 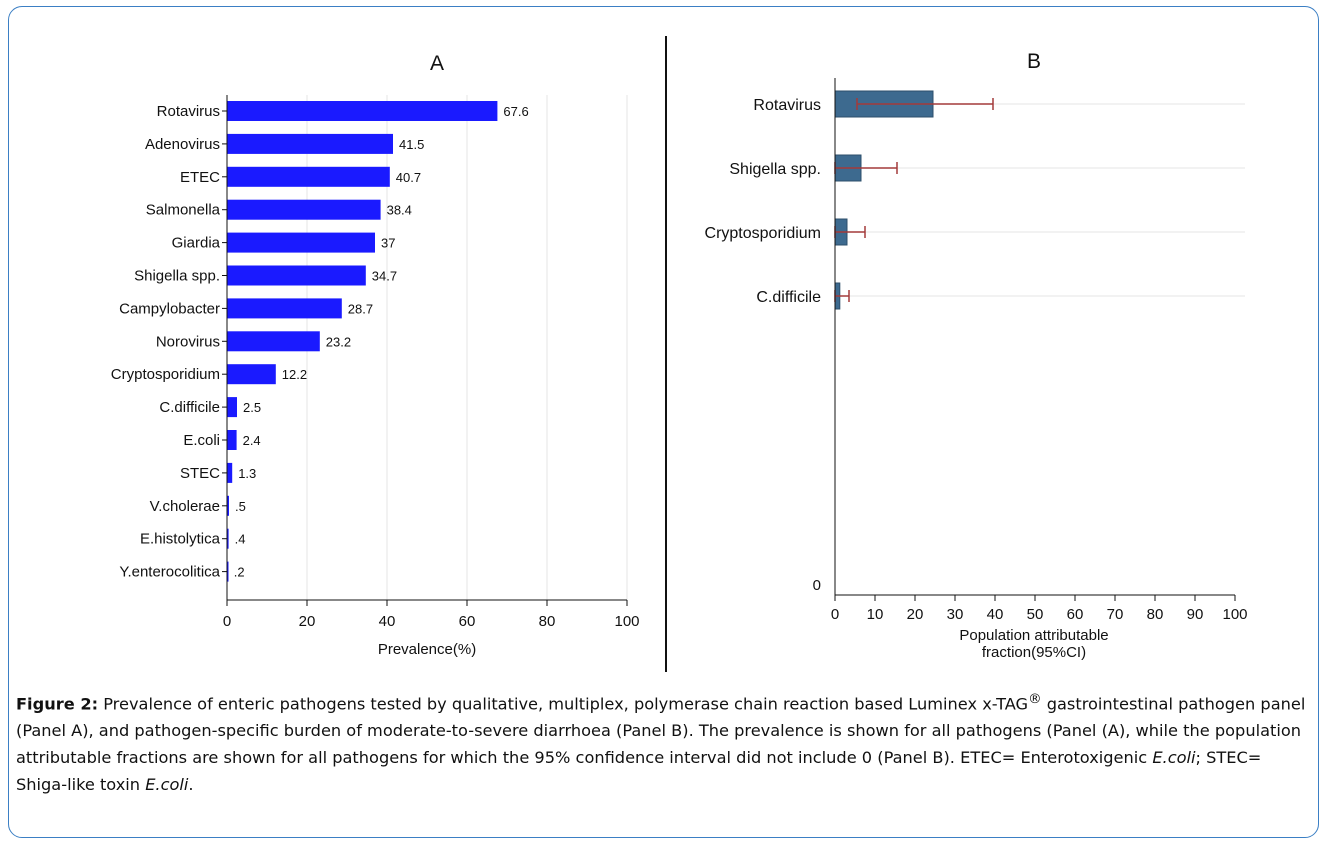 What do you see at coordinates (167, 785) in the screenshot?
I see `caption-italic-ecoli-2: E.coli` at bounding box center [167, 785].